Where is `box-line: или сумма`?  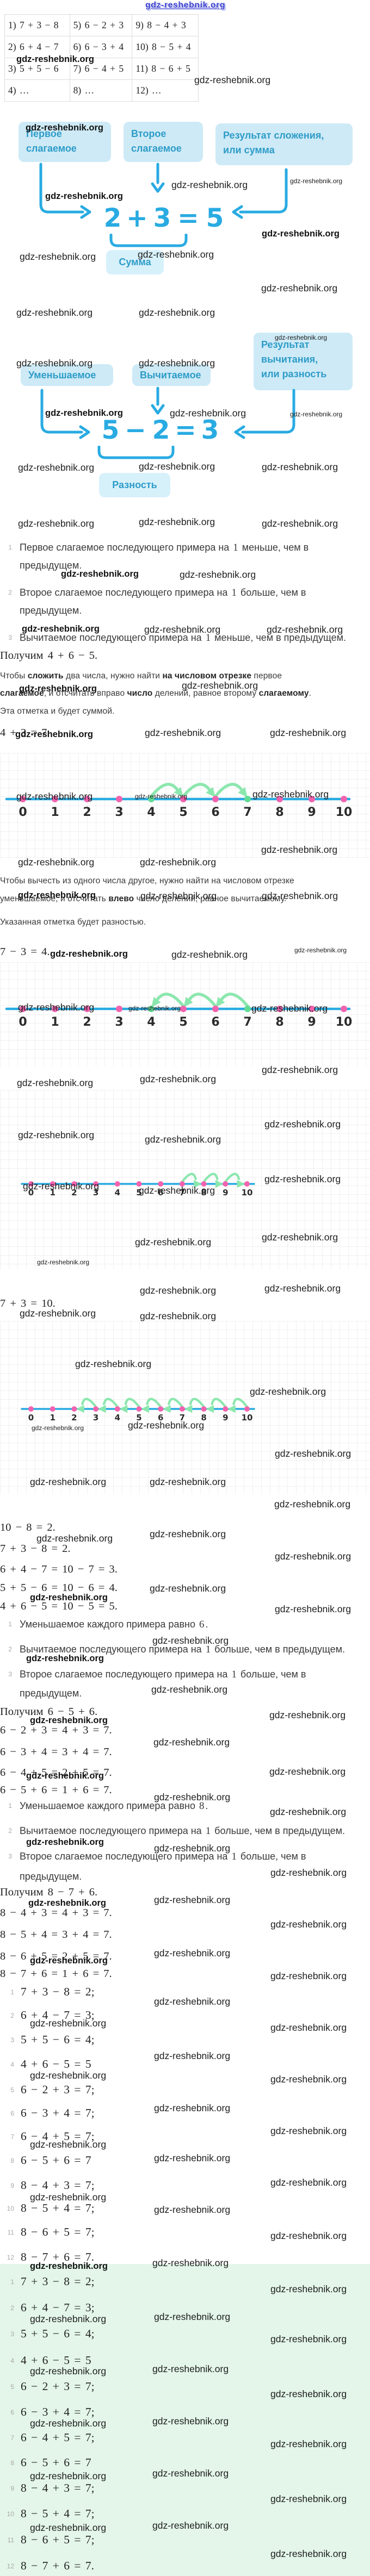 box-line: или сумма is located at coordinates (249, 150).